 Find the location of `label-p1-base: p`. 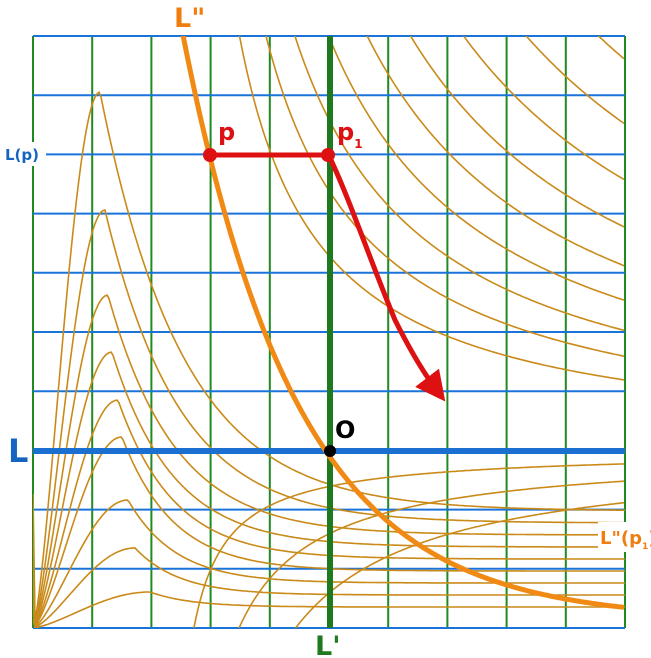

label-p1-base: p is located at coordinates (345, 132).